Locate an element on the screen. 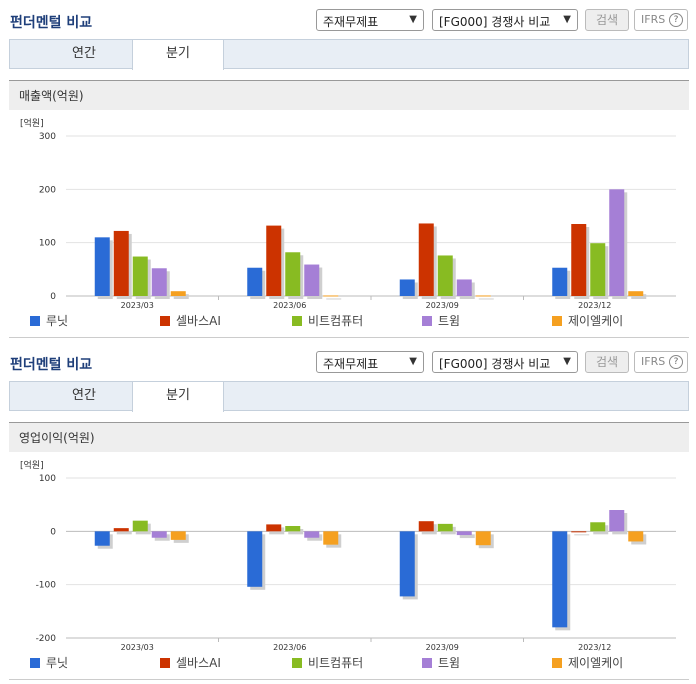 The image size is (696, 684). legend-item-lunit: 루닛 is located at coordinates (49, 321).